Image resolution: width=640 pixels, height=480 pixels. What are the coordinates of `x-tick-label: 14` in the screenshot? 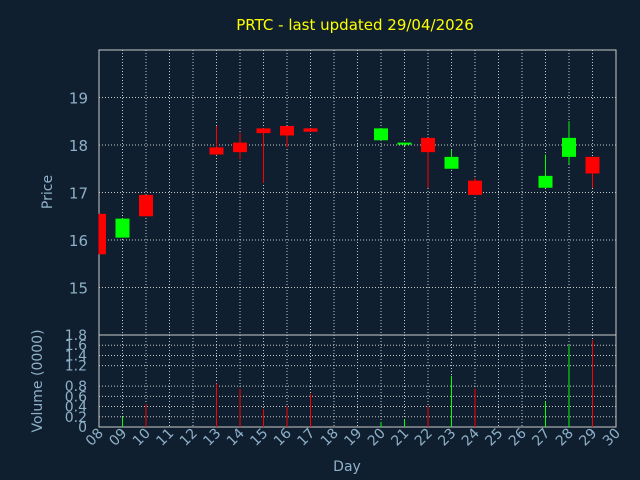 It's located at (236, 437).